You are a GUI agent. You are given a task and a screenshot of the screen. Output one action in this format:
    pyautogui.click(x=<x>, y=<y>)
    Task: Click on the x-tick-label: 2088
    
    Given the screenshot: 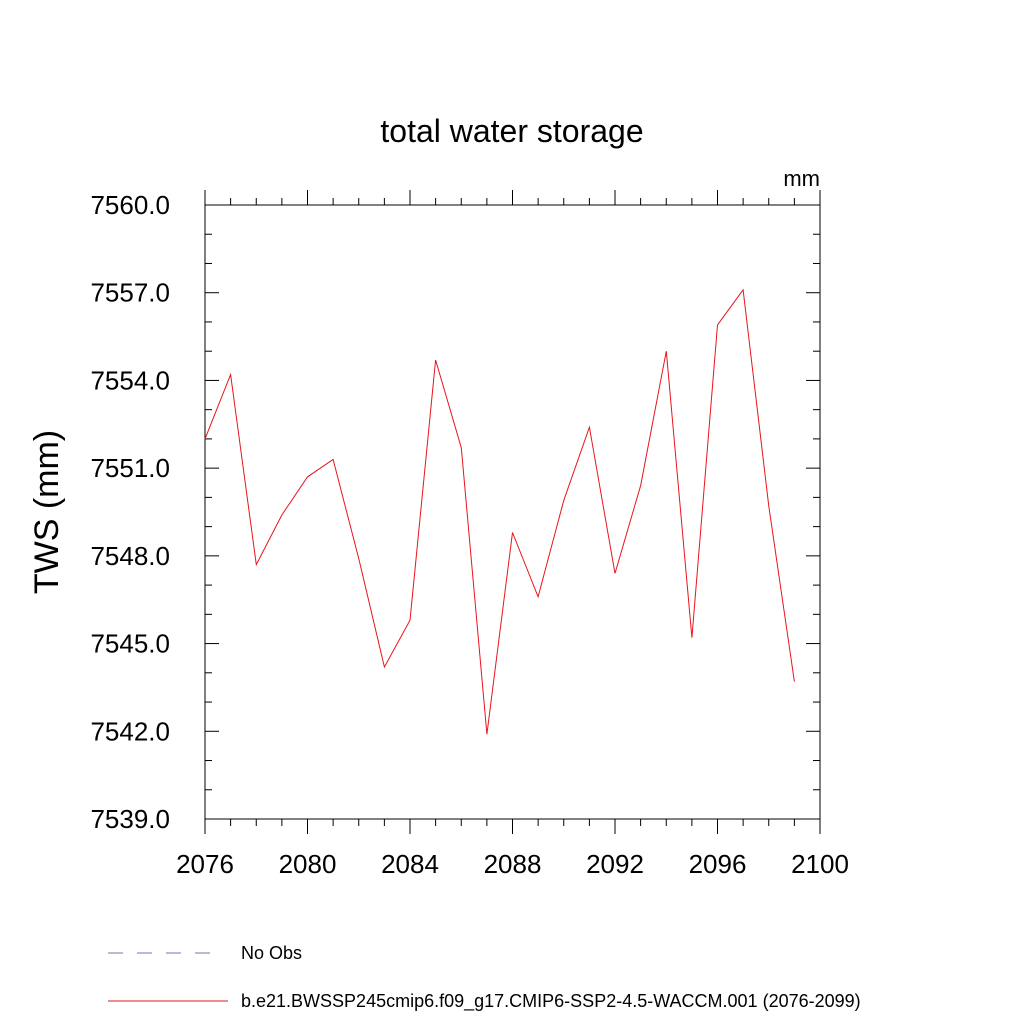 What is the action you would take?
    pyautogui.click(x=513, y=864)
    